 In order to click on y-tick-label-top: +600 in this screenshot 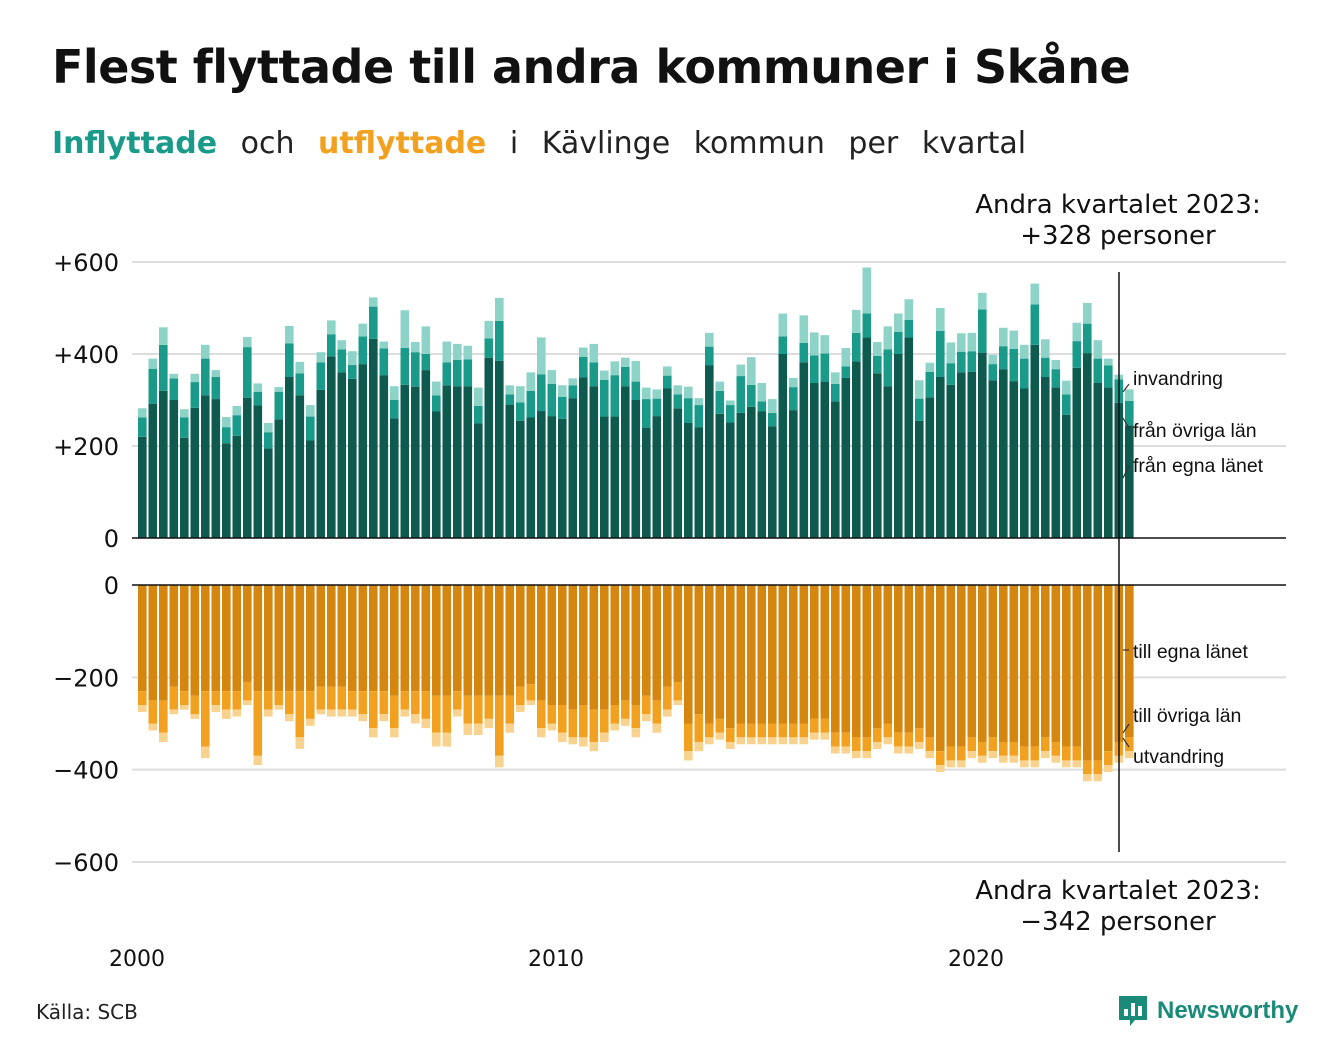, I will do `click(86, 263)`.